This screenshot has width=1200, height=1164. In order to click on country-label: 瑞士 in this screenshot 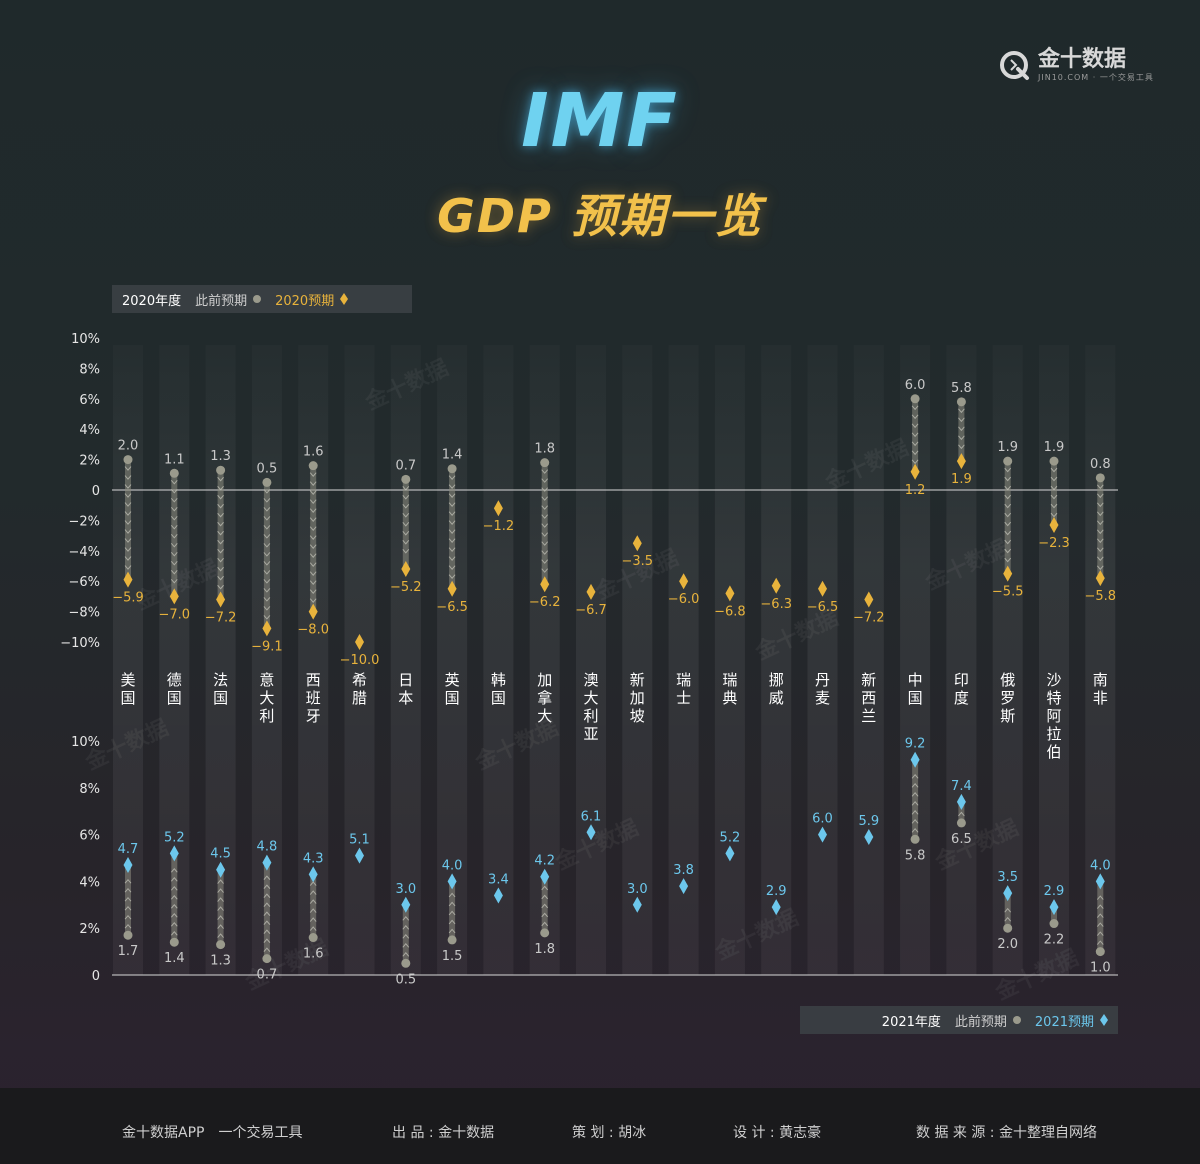, I will do `click(683, 689)`.